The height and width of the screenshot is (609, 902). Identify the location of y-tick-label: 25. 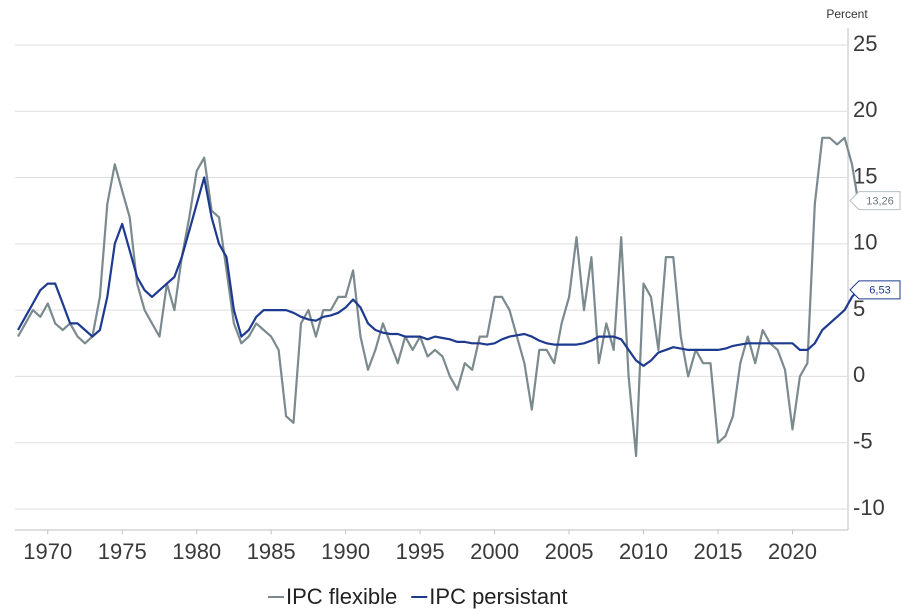
(865, 43).